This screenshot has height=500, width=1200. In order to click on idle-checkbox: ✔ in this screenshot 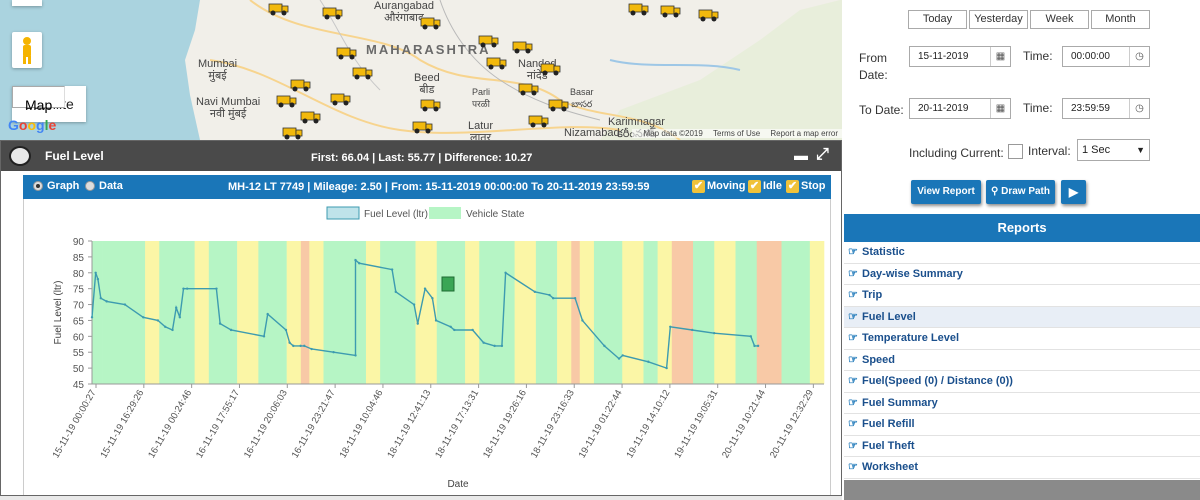, I will do `click(754, 186)`.